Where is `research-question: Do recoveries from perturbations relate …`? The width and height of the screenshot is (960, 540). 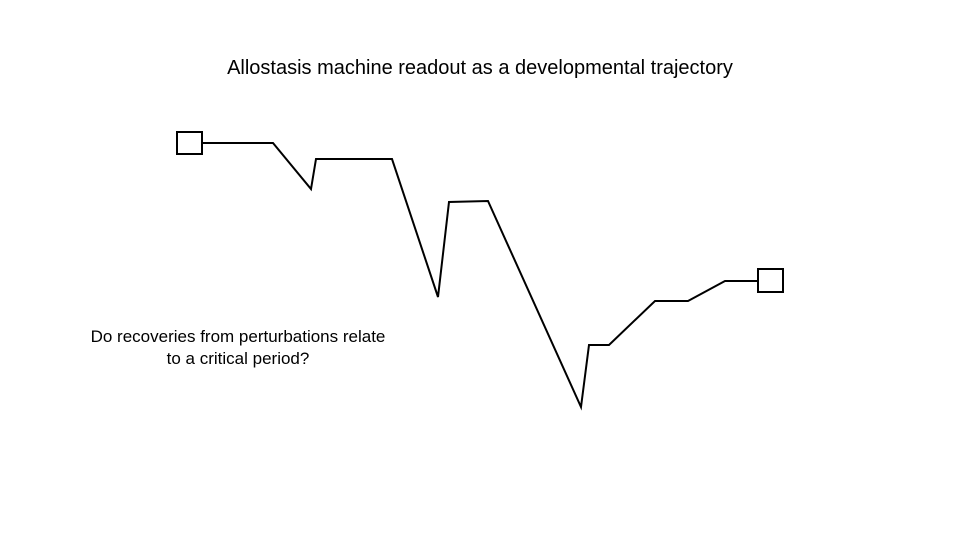
research-question: Do recoveries from perturbations relate … is located at coordinates (238, 348).